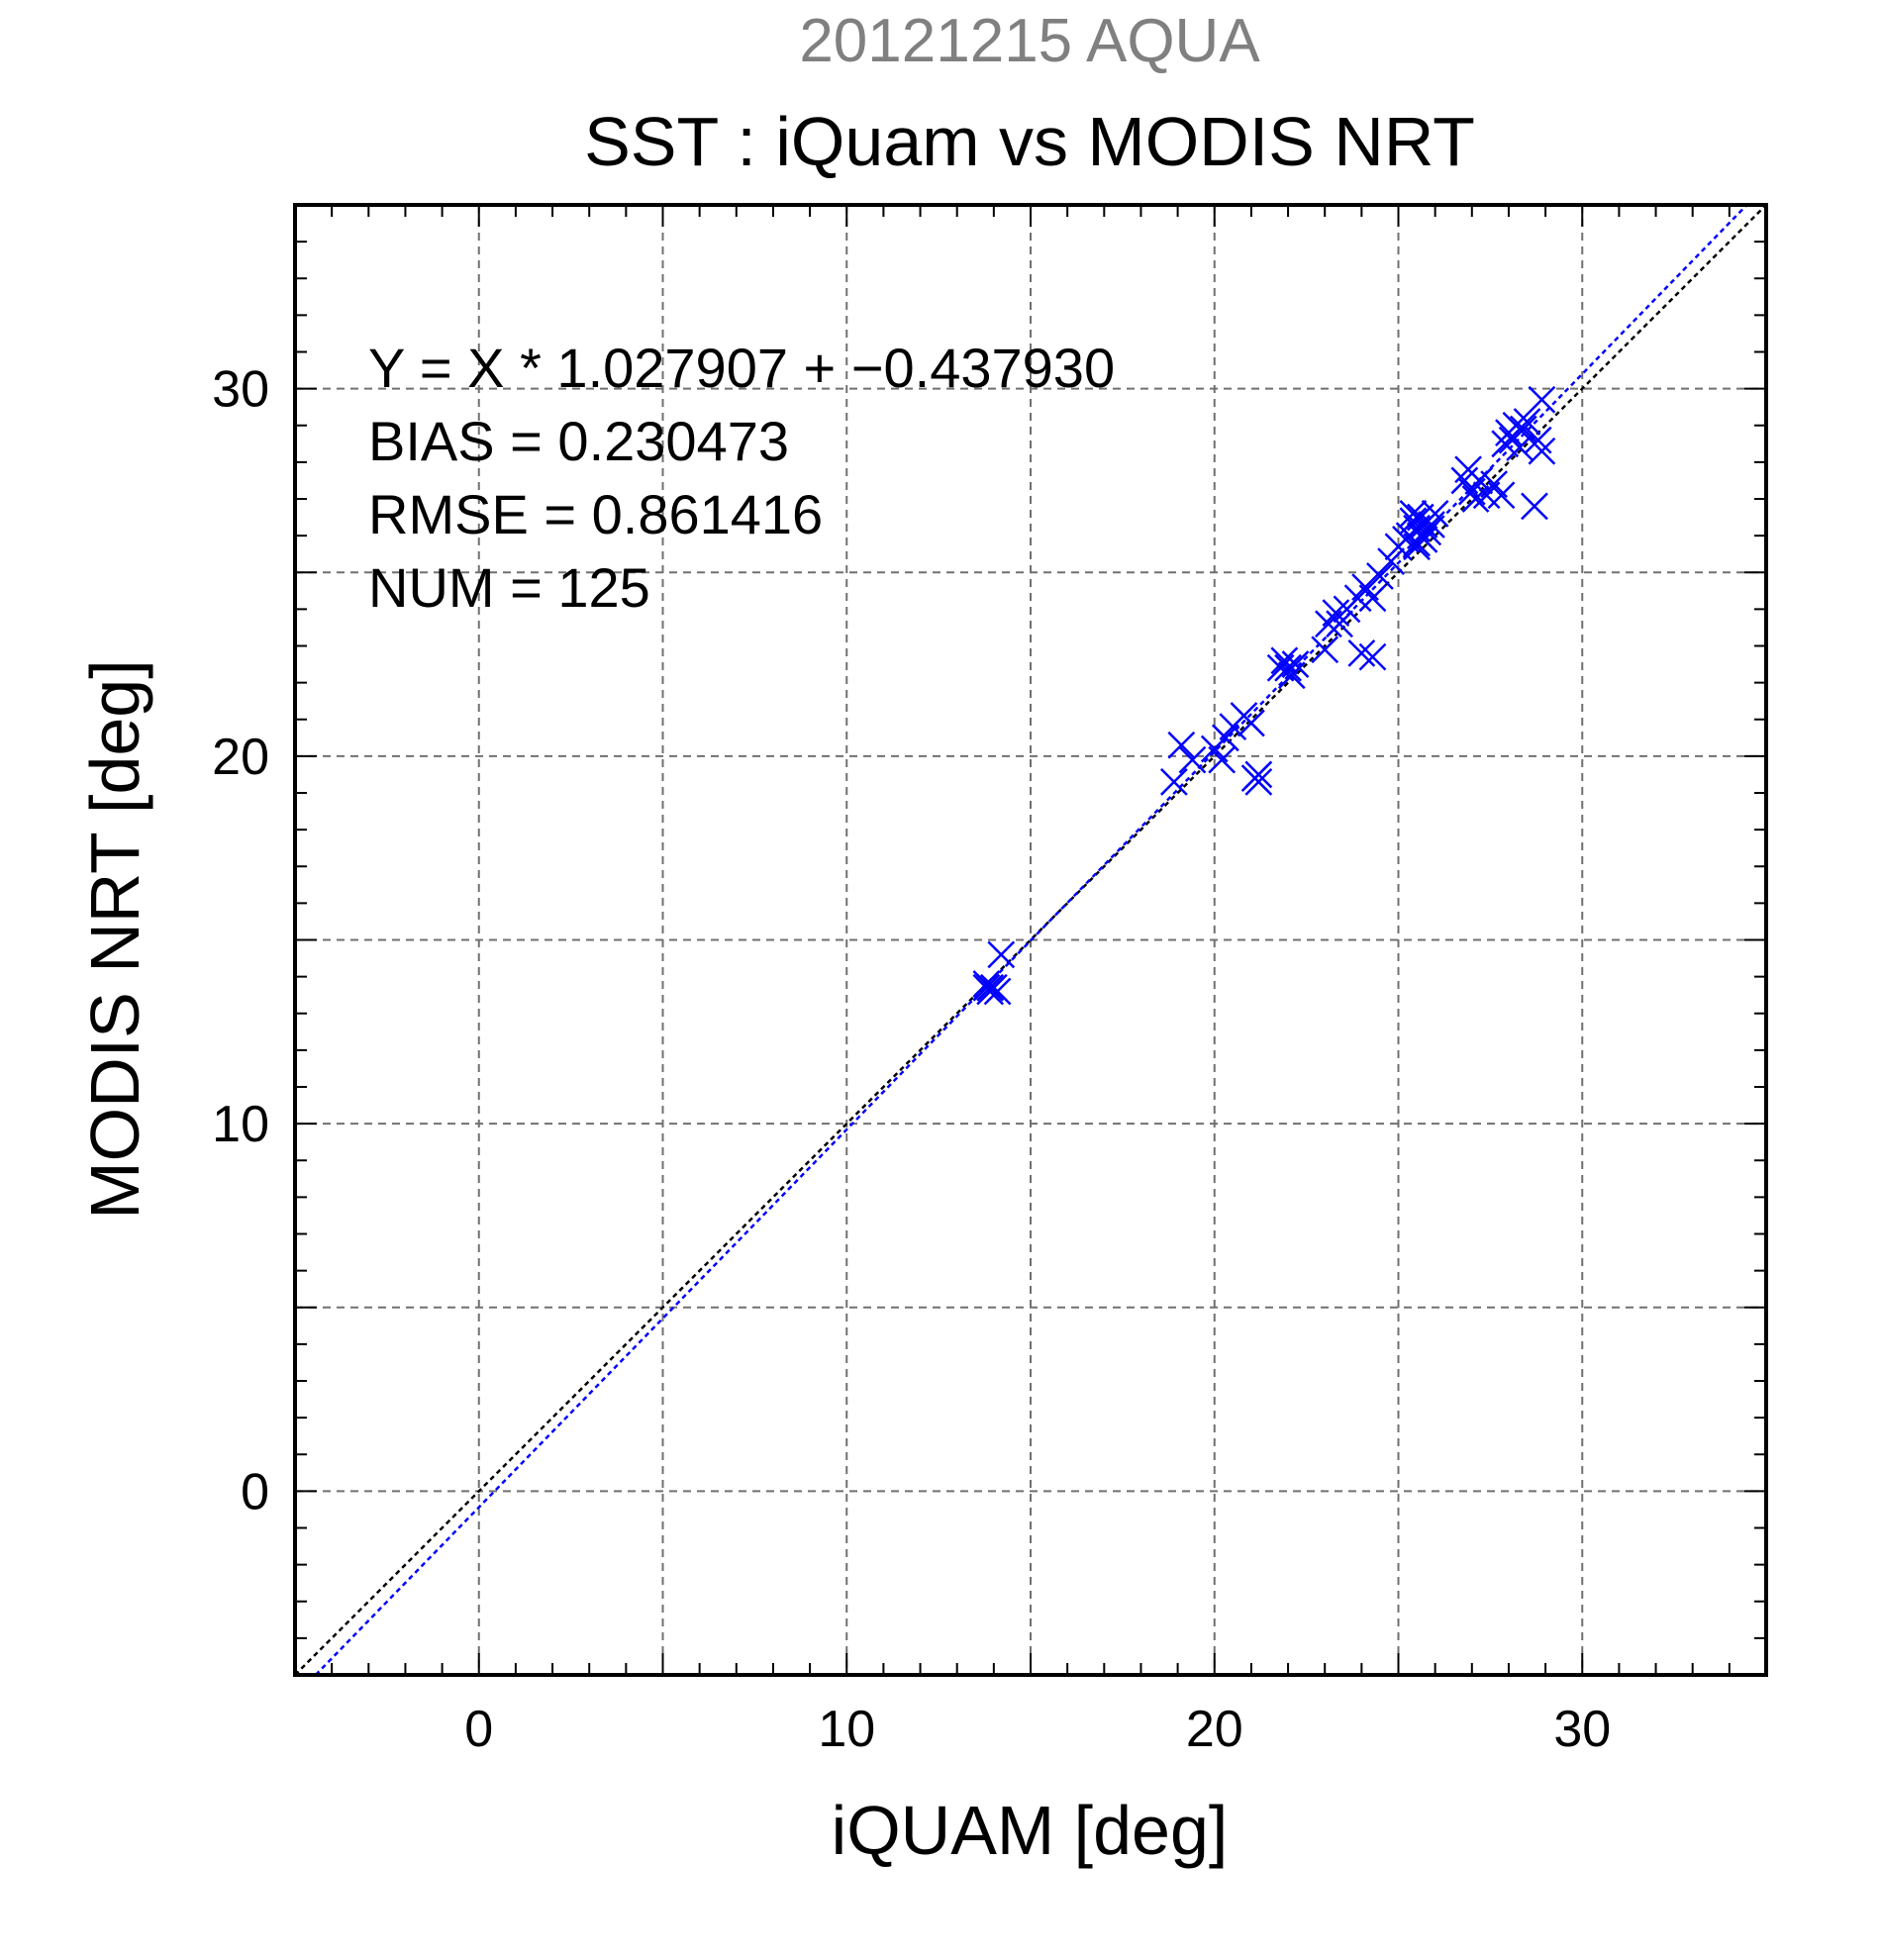  Describe the element at coordinates (1215, 1729) in the screenshot. I see `x-tick-label: 20` at that location.